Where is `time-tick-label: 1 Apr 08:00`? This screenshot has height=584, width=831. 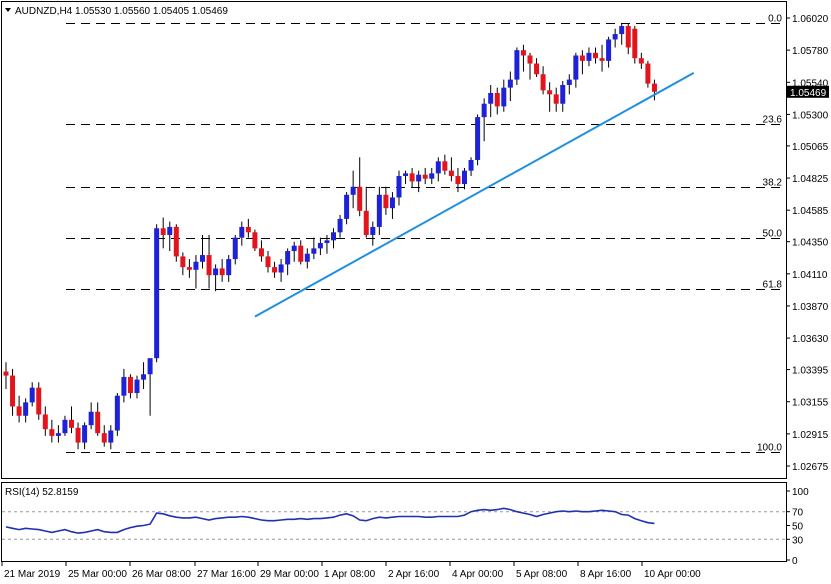 time-tick-label: 1 Apr 08:00 is located at coordinates (350, 574).